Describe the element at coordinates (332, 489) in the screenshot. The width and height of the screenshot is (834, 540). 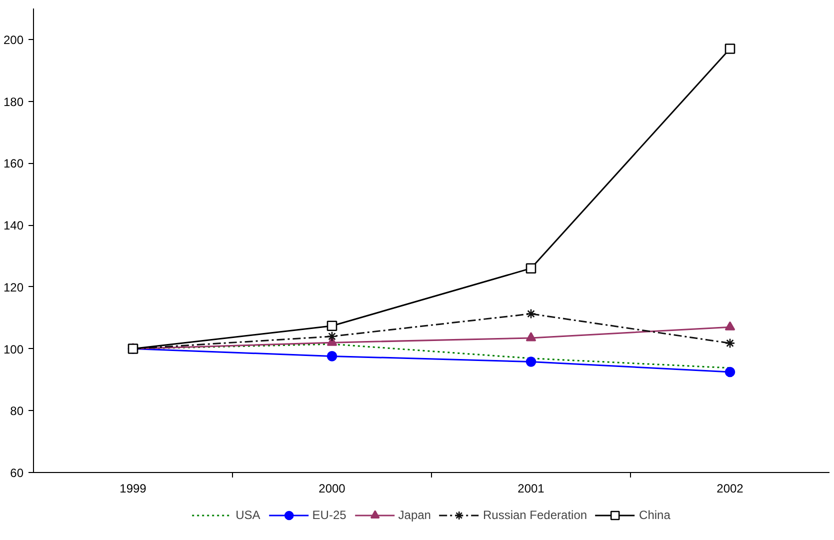
I see `x-tick-label: 2000` at that location.